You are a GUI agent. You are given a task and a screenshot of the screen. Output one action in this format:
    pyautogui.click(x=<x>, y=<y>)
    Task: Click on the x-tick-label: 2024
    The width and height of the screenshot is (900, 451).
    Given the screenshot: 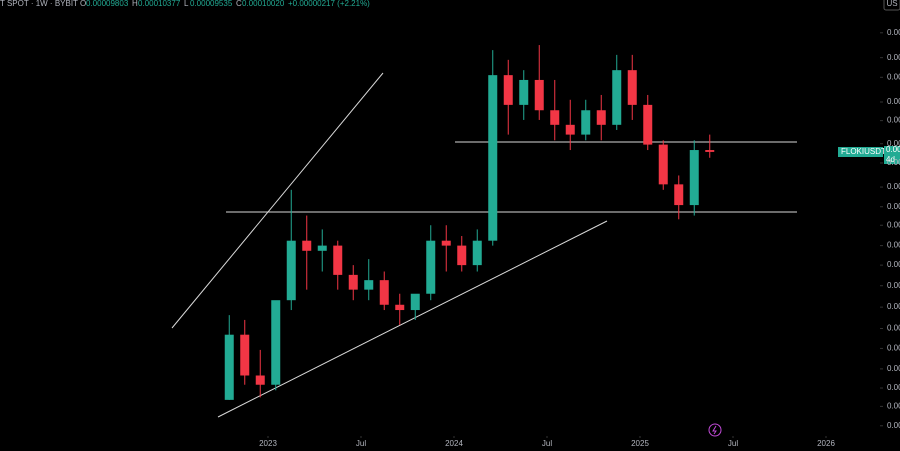 What is the action you would take?
    pyautogui.click(x=454, y=443)
    